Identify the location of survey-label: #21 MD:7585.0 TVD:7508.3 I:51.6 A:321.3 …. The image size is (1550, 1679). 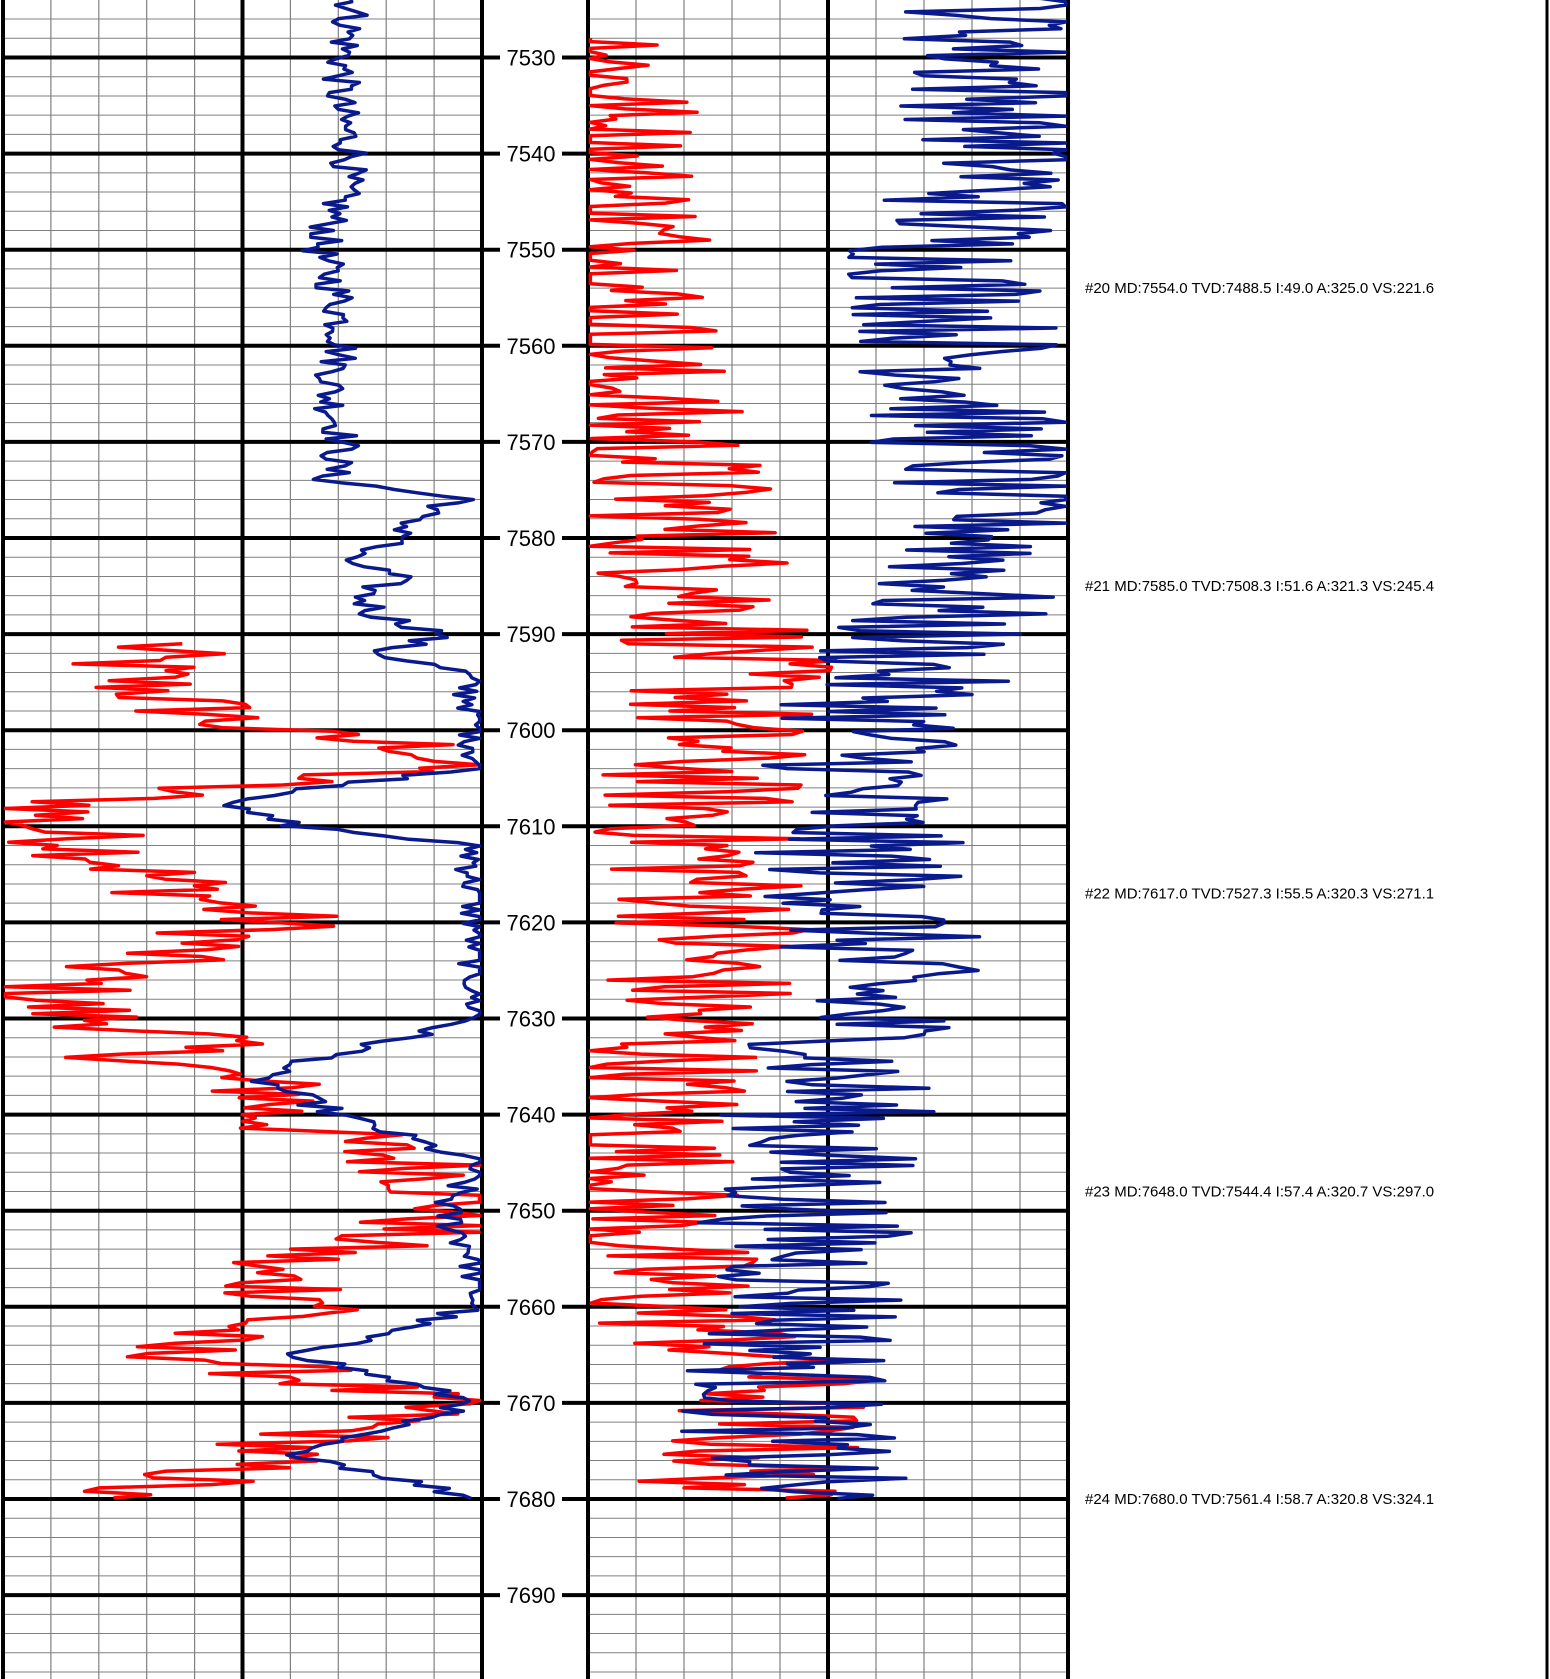
(1259, 586).